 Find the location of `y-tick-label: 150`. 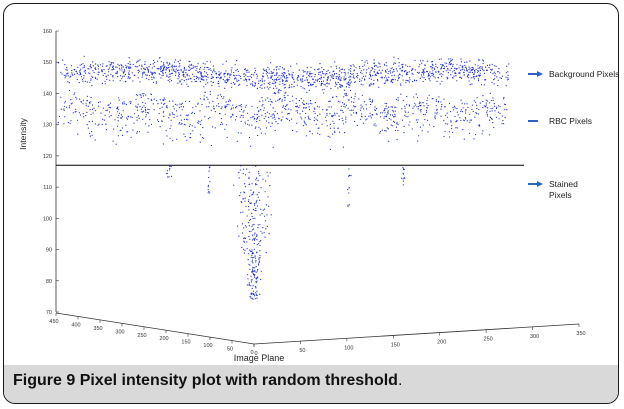

y-tick-label: 150 is located at coordinates (185, 343).